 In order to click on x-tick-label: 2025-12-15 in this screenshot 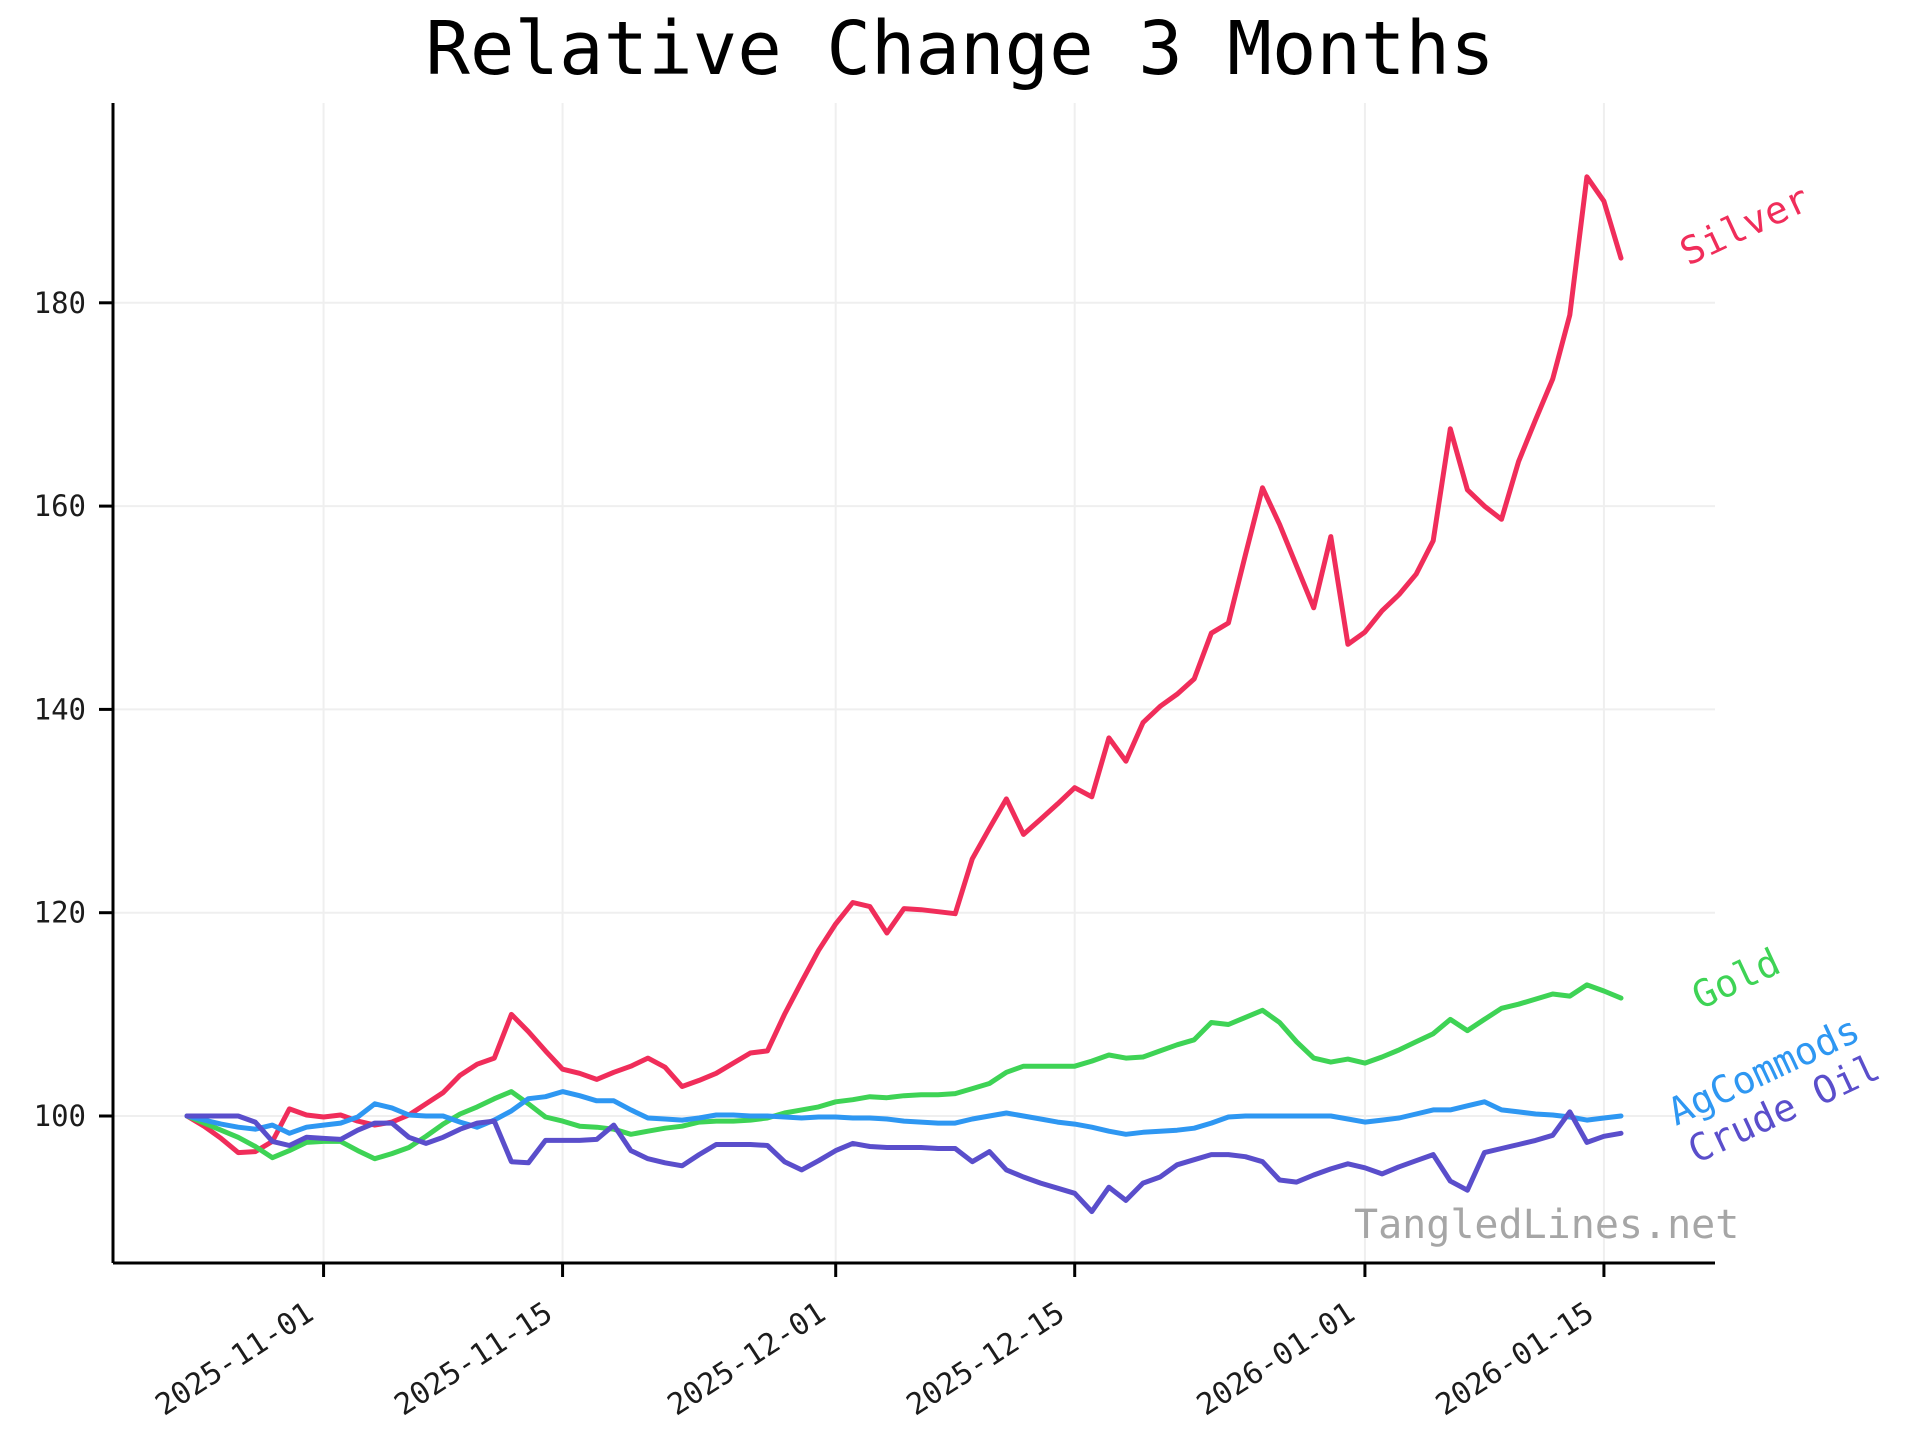, I will do `click(986, 1359)`.